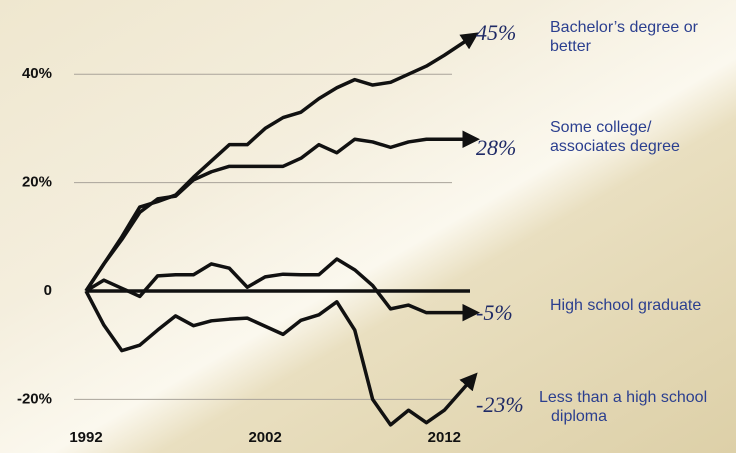 This screenshot has width=736, height=453. What do you see at coordinates (615, 137) in the screenshot?
I see `series-label: Some college/ associates degree` at bounding box center [615, 137].